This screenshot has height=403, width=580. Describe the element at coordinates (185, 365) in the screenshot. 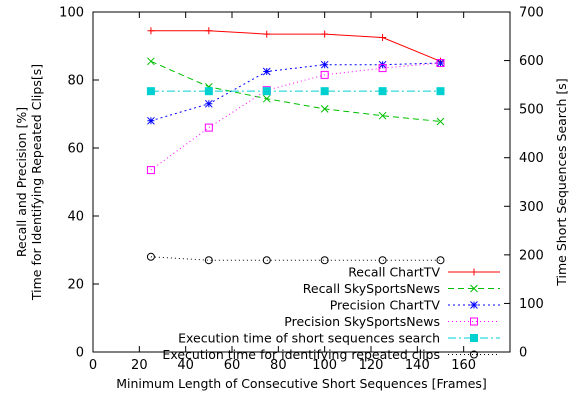

I see `x-tick-label: 40` at that location.